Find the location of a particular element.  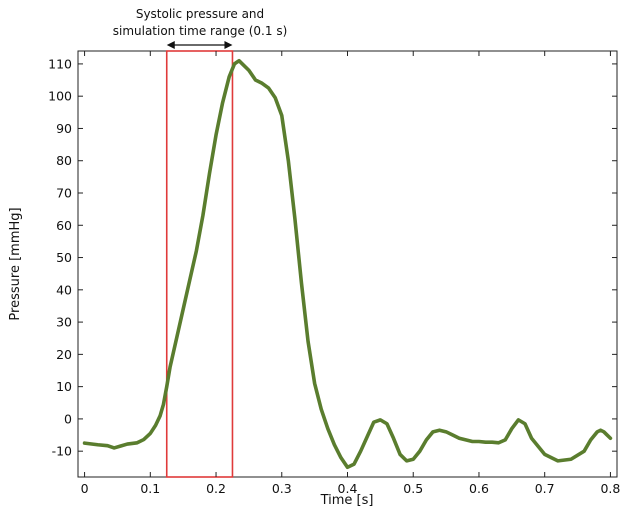

y-tick-label: 0 is located at coordinates (68, 418).